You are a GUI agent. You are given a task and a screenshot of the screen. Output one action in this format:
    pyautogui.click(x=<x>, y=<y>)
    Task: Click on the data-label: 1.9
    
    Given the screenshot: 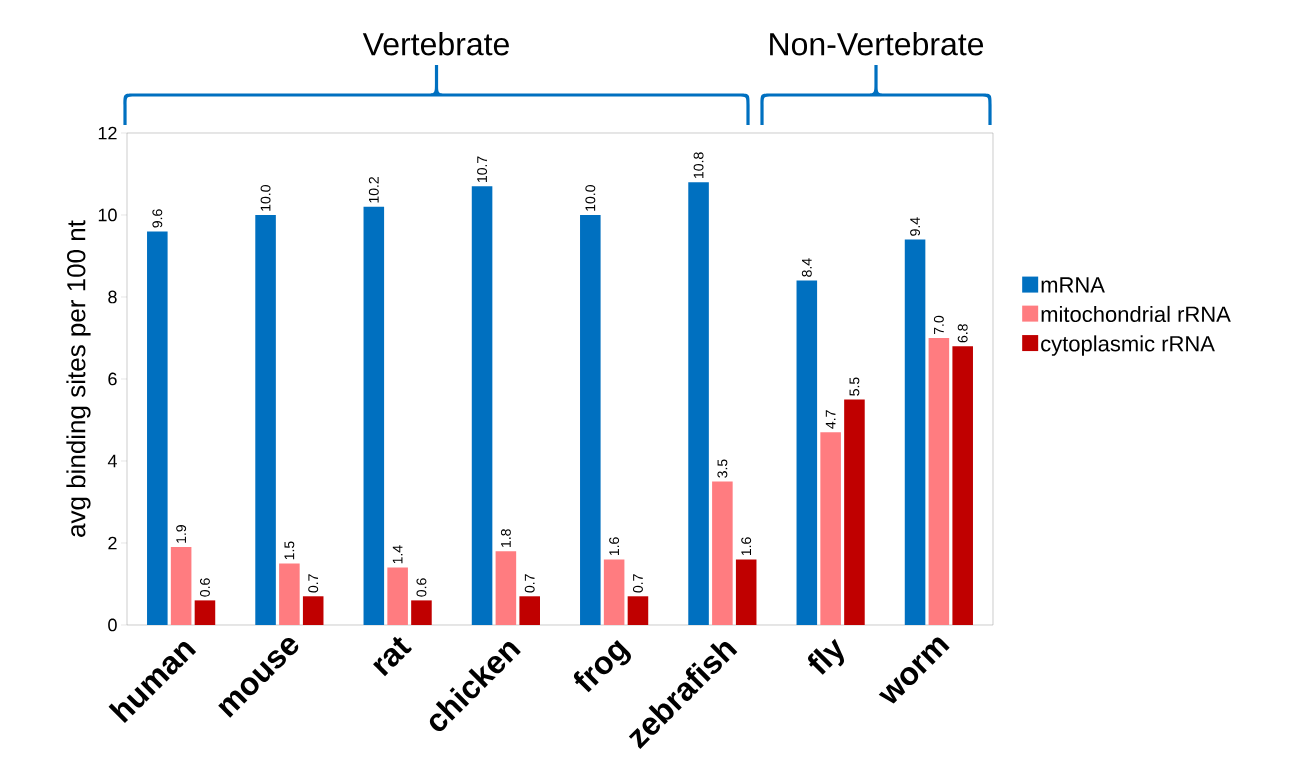 What is the action you would take?
    pyautogui.click(x=181, y=534)
    